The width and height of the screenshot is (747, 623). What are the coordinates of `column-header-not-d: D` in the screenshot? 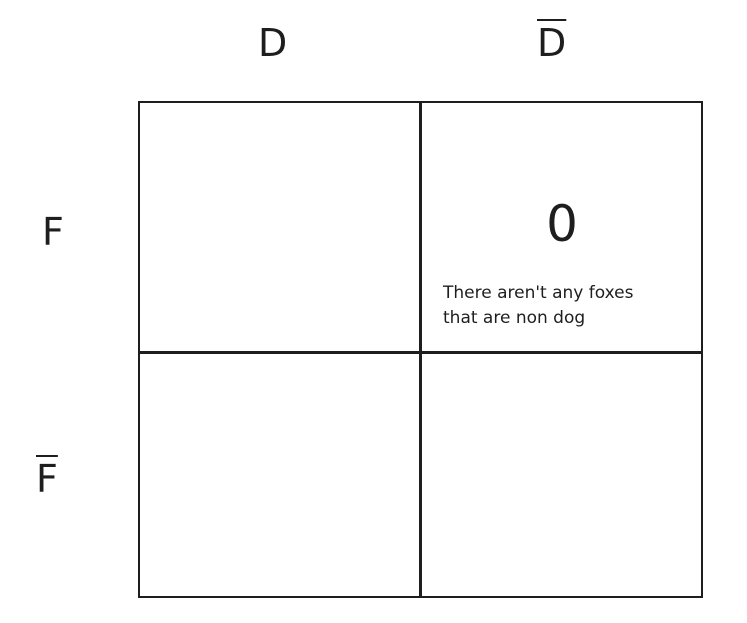 It's located at (552, 43).